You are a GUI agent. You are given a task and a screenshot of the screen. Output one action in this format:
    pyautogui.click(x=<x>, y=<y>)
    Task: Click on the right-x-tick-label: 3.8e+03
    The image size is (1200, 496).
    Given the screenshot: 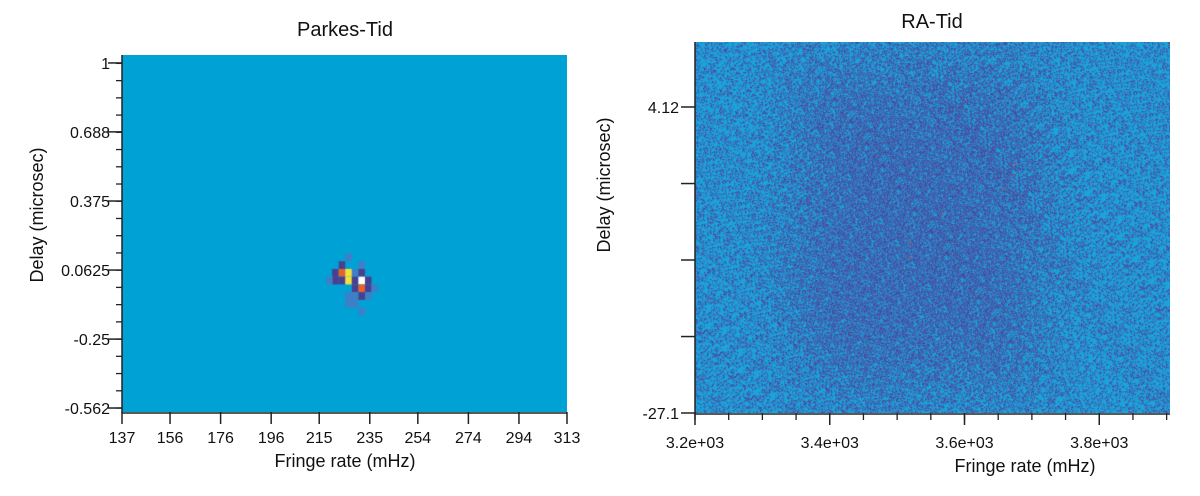 What is the action you would take?
    pyautogui.click(x=1099, y=443)
    